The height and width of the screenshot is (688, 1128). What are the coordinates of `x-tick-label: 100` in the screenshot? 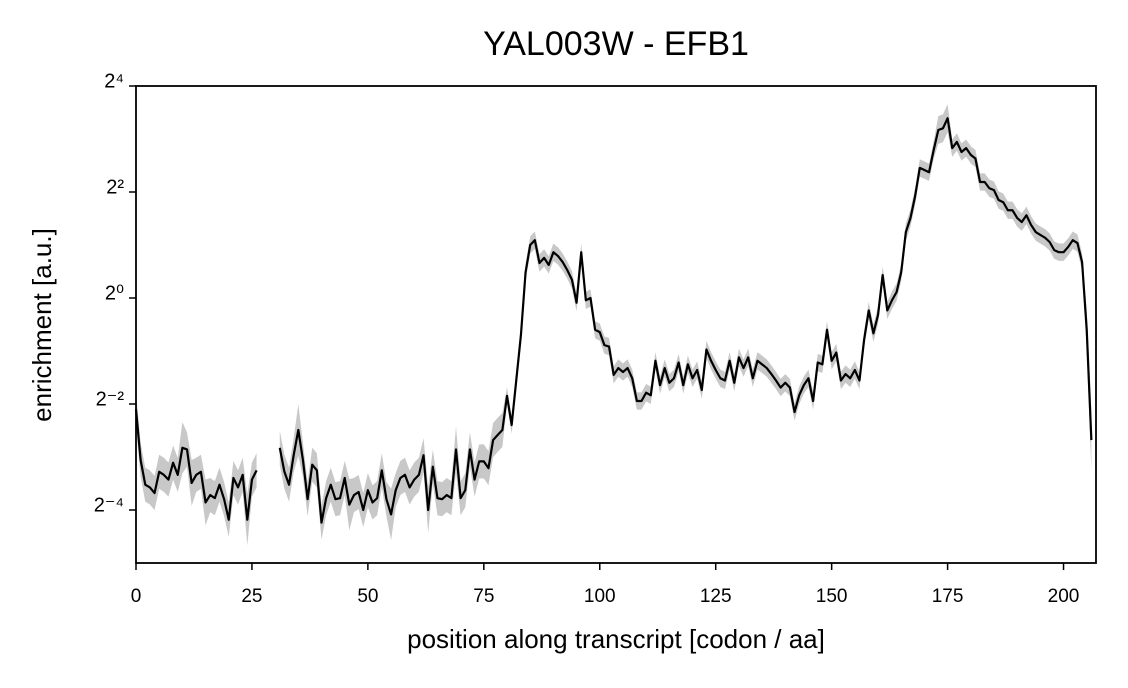 It's located at (600, 596).